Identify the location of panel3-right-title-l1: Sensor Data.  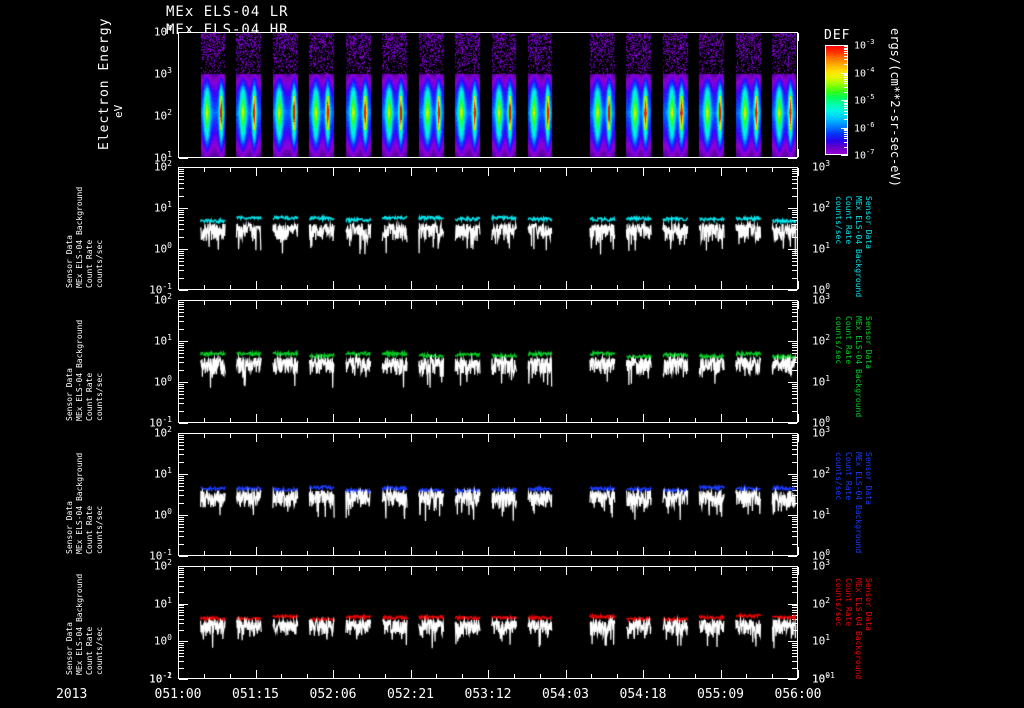
(868, 478).